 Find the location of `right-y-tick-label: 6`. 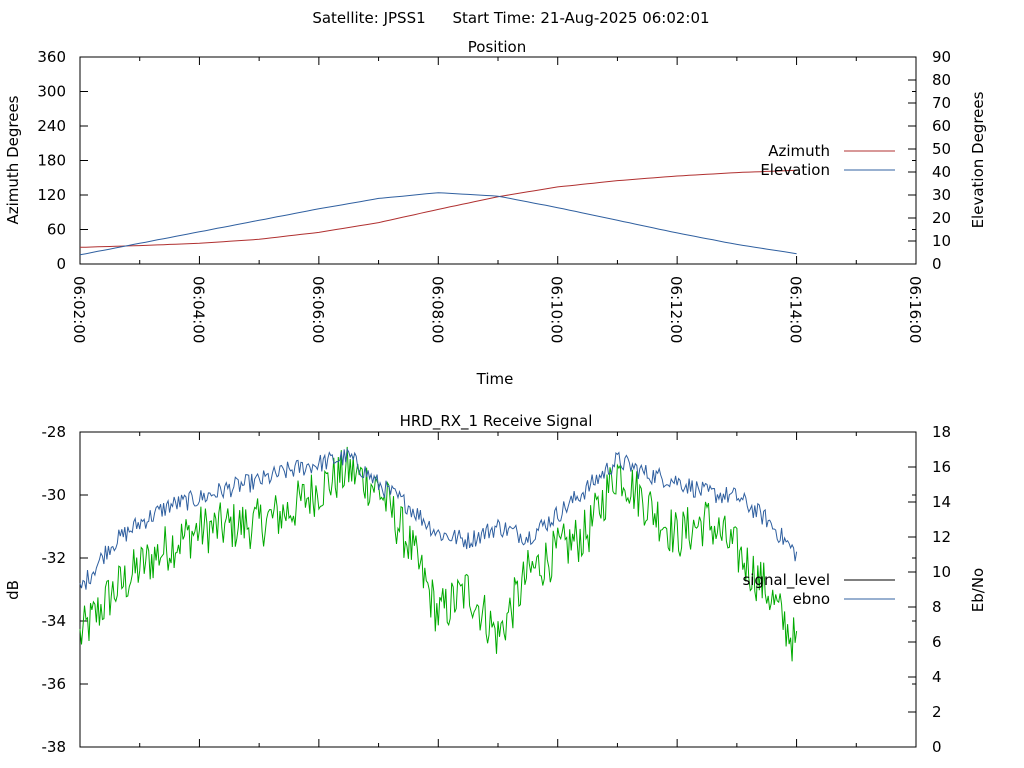

right-y-tick-label: 6 is located at coordinates (937, 642).